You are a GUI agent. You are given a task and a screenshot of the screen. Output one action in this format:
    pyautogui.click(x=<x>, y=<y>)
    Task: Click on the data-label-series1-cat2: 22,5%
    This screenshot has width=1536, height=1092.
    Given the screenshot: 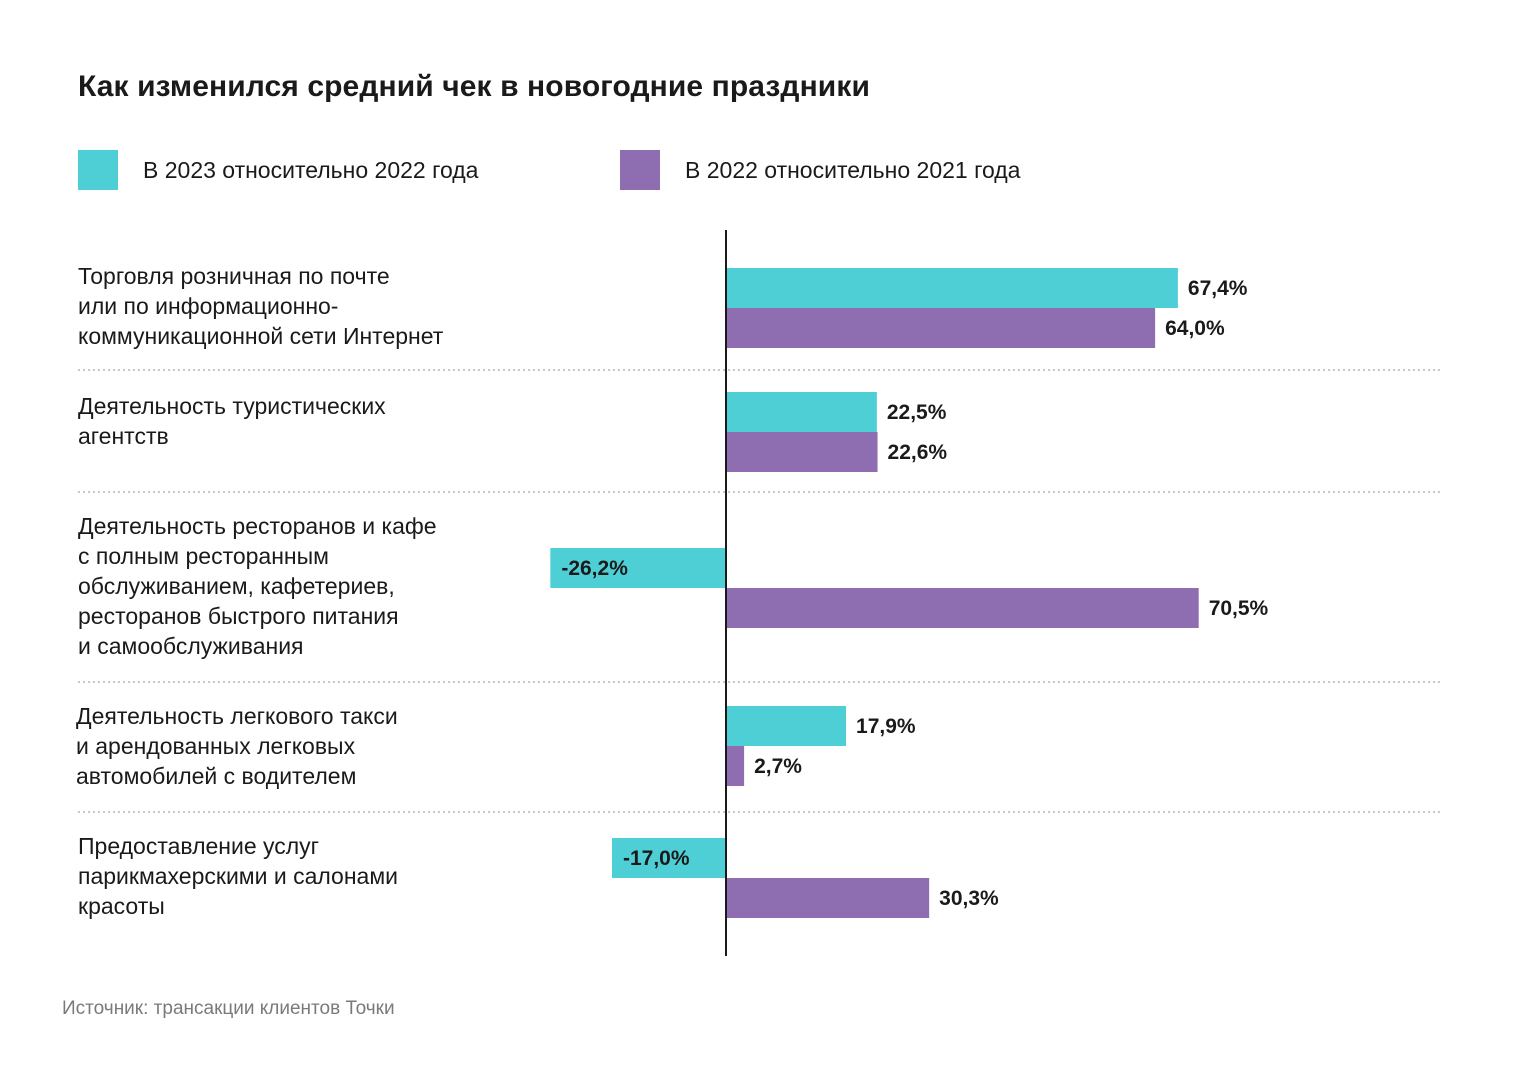 What is the action you would take?
    pyautogui.click(x=917, y=412)
    